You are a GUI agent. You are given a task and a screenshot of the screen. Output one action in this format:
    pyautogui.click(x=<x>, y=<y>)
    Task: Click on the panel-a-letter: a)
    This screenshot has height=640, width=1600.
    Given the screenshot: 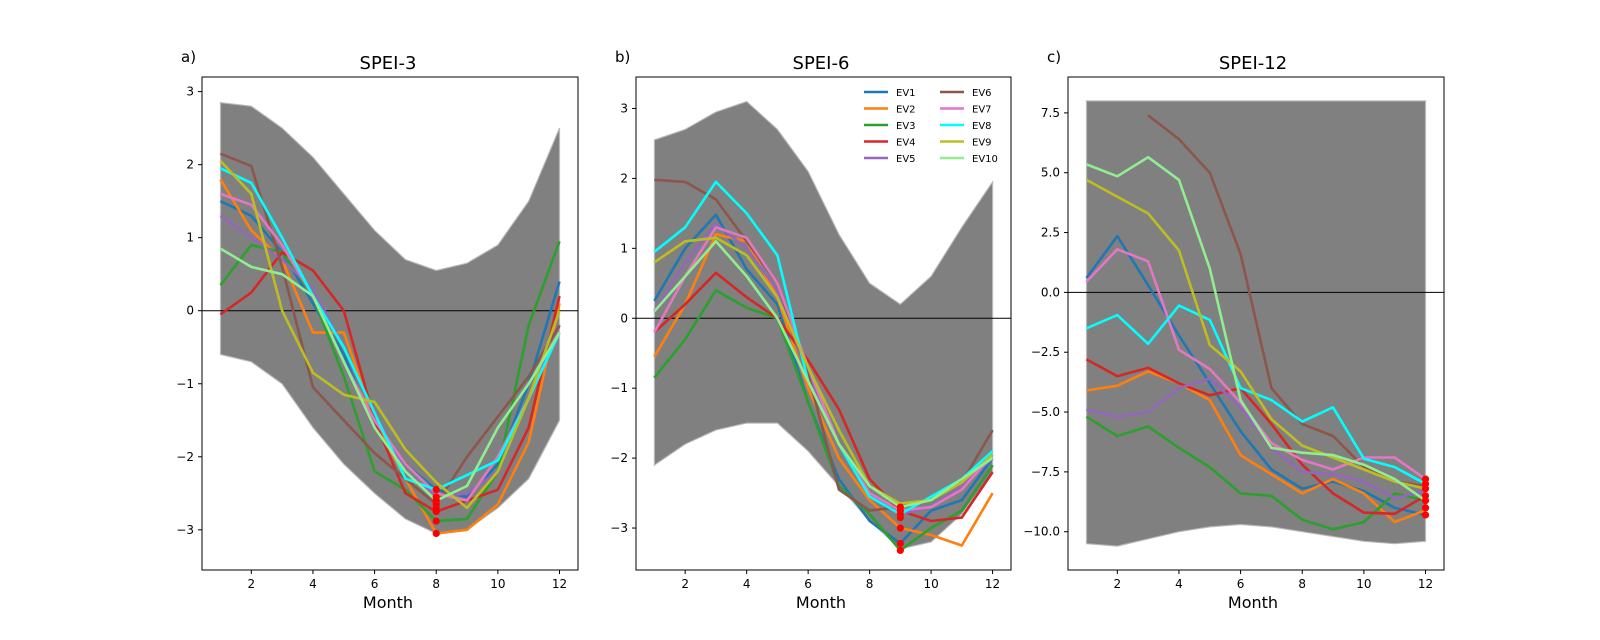 What is the action you would take?
    pyautogui.click(x=188, y=57)
    